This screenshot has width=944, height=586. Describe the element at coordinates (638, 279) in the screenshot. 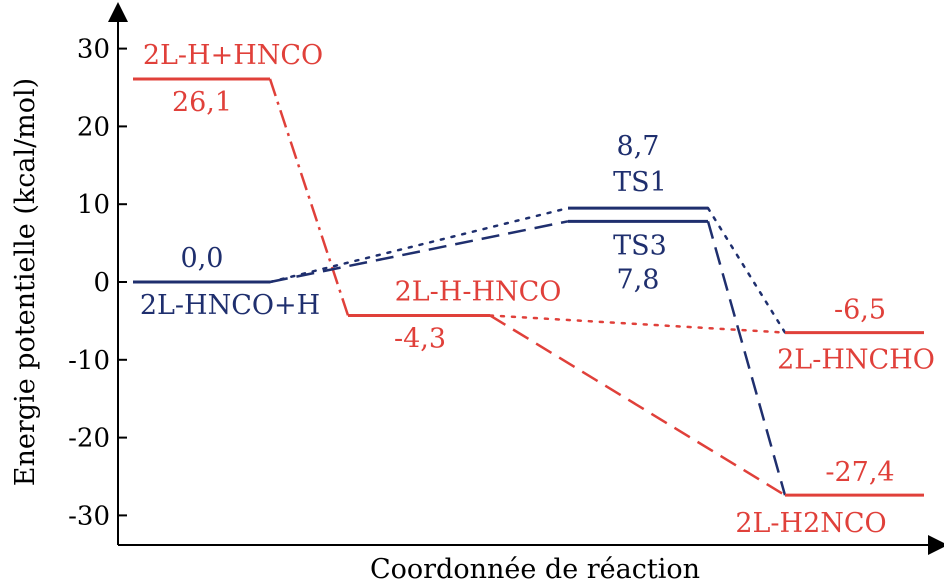

I see `level-value-ts3: 7,8` at that location.